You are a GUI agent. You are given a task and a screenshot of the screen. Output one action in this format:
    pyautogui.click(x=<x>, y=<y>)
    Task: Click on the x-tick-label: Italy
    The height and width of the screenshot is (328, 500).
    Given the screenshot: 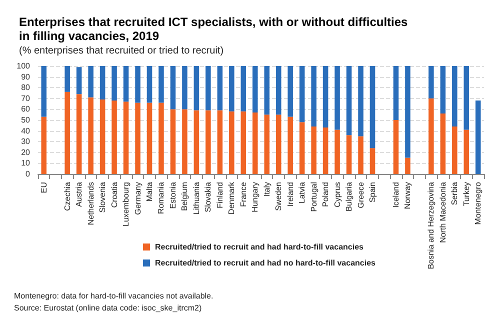 What is the action you would take?
    pyautogui.click(x=267, y=189)
    